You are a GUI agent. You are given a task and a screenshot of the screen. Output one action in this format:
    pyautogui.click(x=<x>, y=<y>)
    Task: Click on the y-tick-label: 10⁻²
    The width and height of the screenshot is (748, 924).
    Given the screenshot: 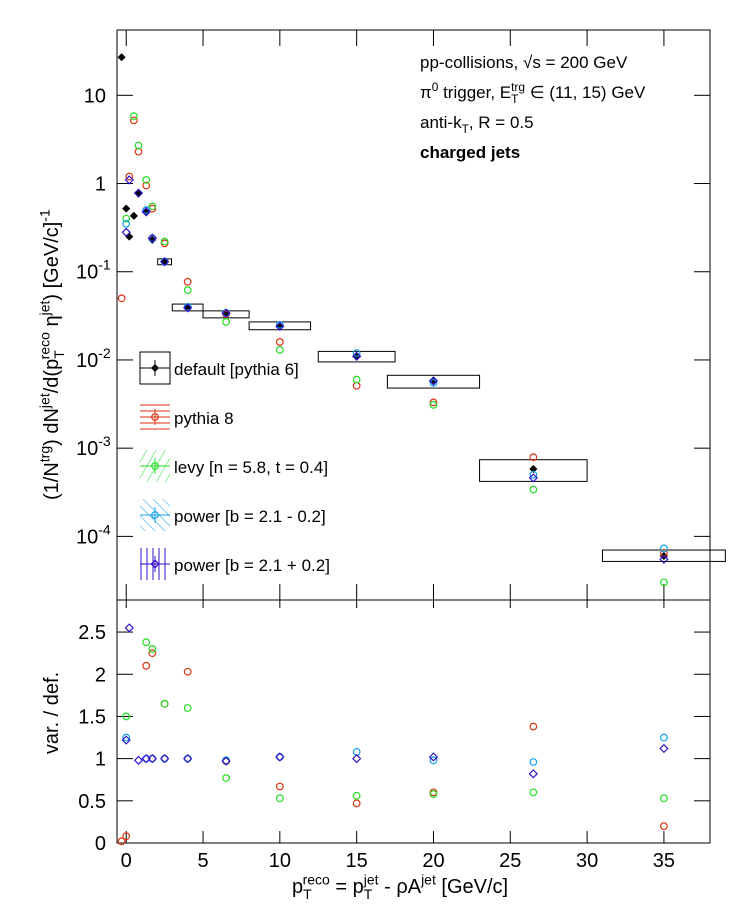 What is the action you would take?
    pyautogui.click(x=93, y=358)
    